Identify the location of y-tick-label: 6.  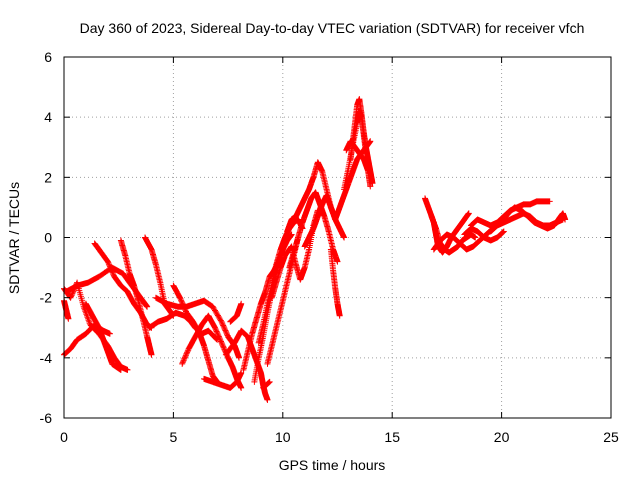
(48, 57).